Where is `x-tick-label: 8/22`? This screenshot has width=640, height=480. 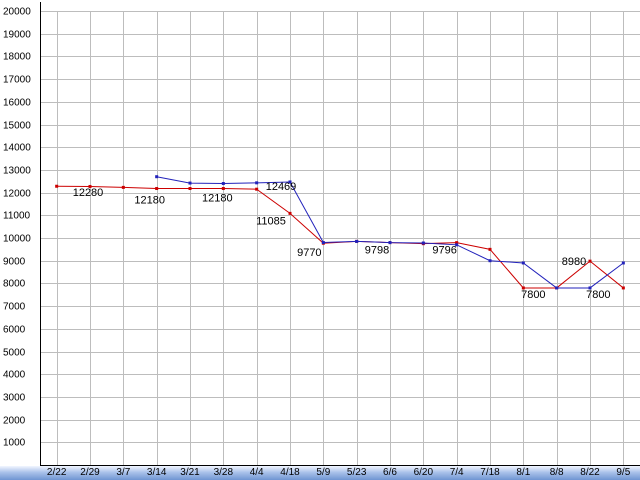
x-tick-label: 8/22 is located at coordinates (590, 472).